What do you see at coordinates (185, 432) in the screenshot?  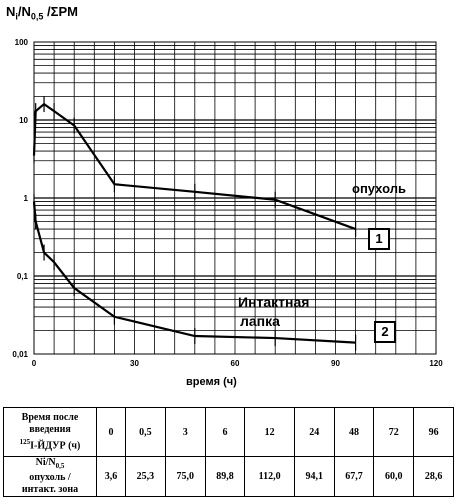 I see `table-cell: 3` at bounding box center [185, 432].